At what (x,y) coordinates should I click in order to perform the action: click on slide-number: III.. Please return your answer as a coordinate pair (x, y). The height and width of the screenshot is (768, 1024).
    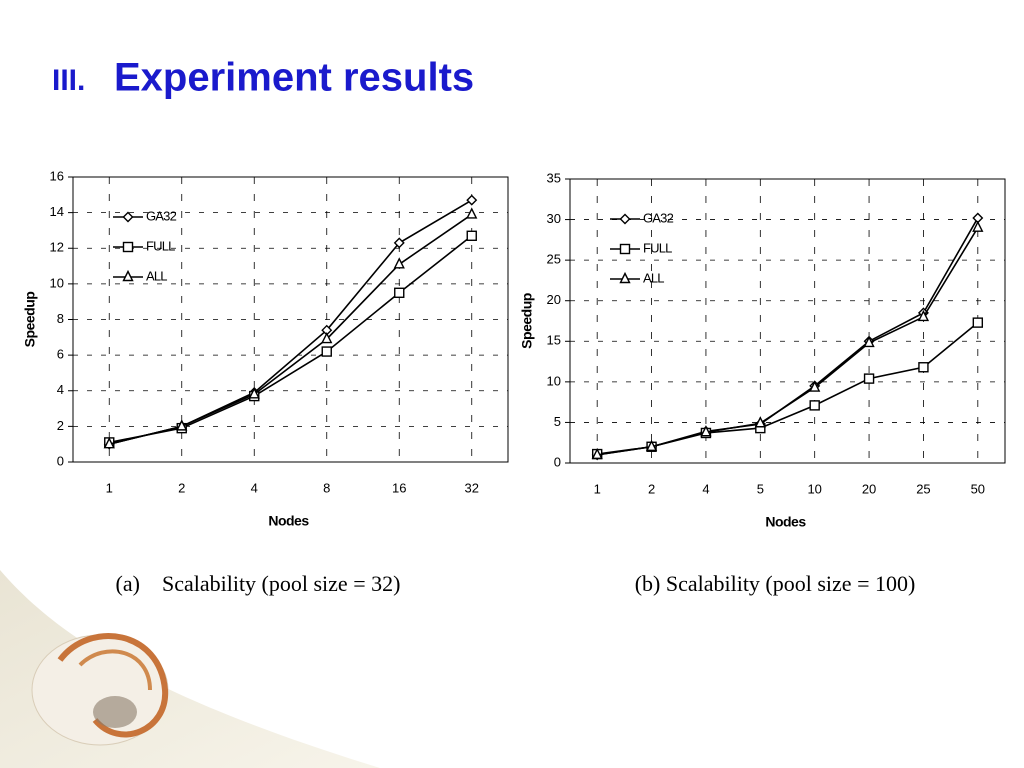
    Looking at the image, I should click on (68, 80).